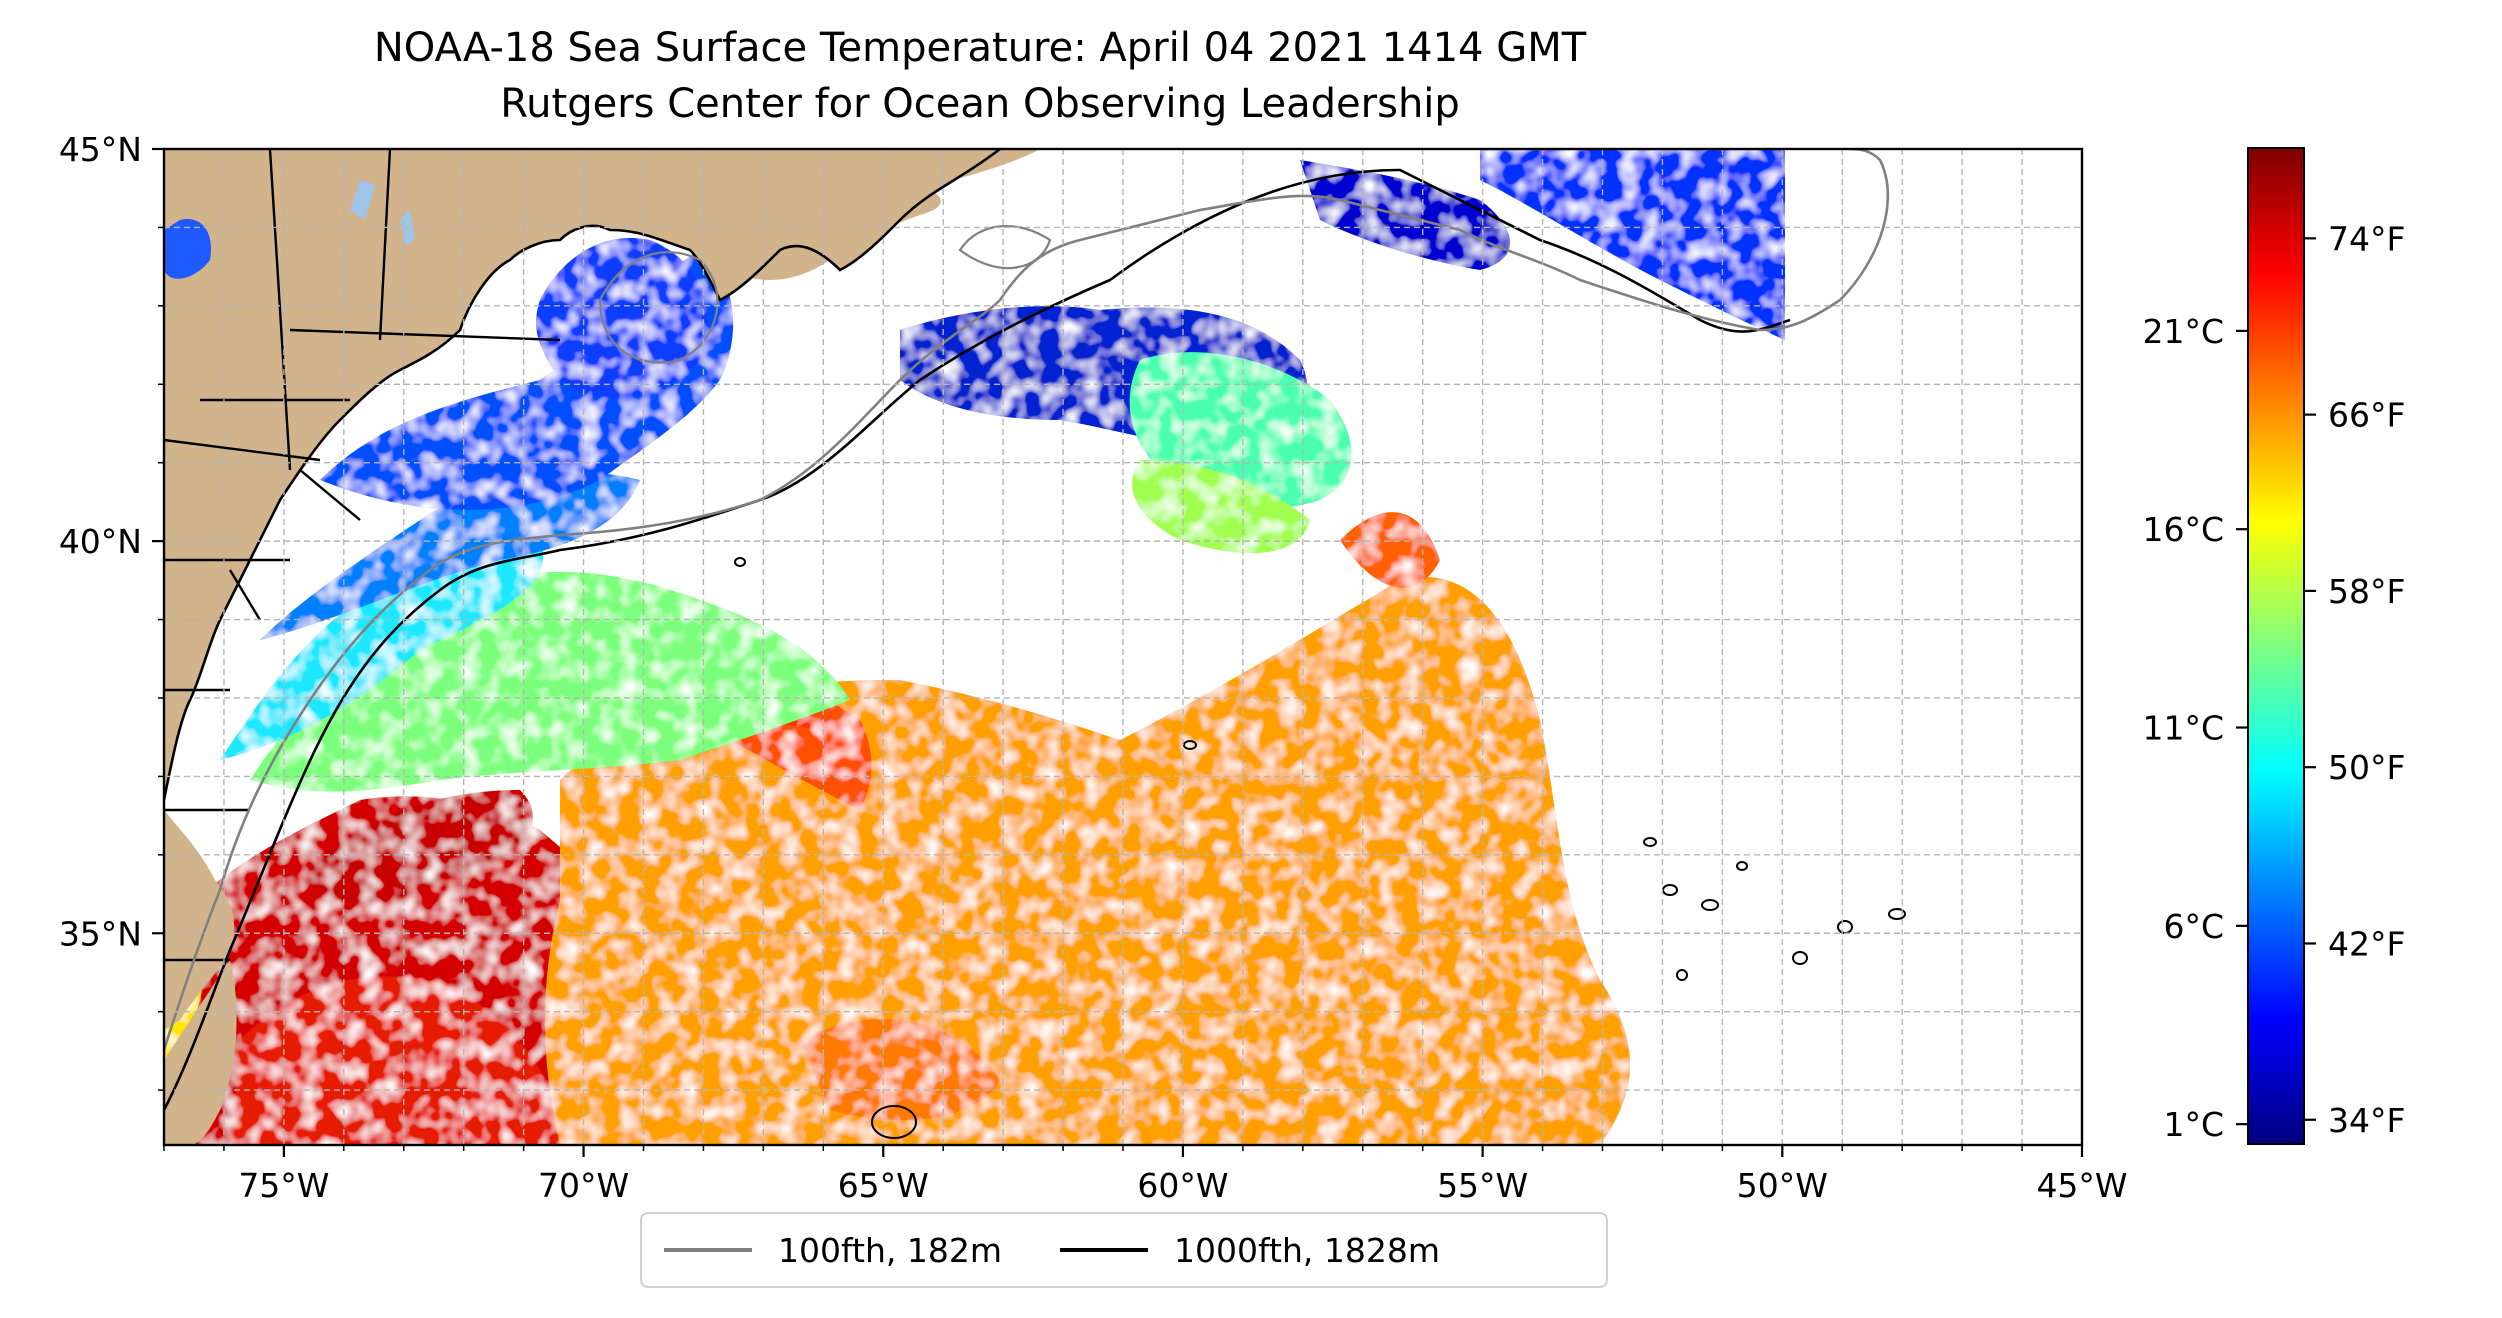 Image resolution: width=2502 pixels, height=1318 pixels. What do you see at coordinates (890, 1250) in the screenshot?
I see `legend-label-100fth: 100fth, 182m` at bounding box center [890, 1250].